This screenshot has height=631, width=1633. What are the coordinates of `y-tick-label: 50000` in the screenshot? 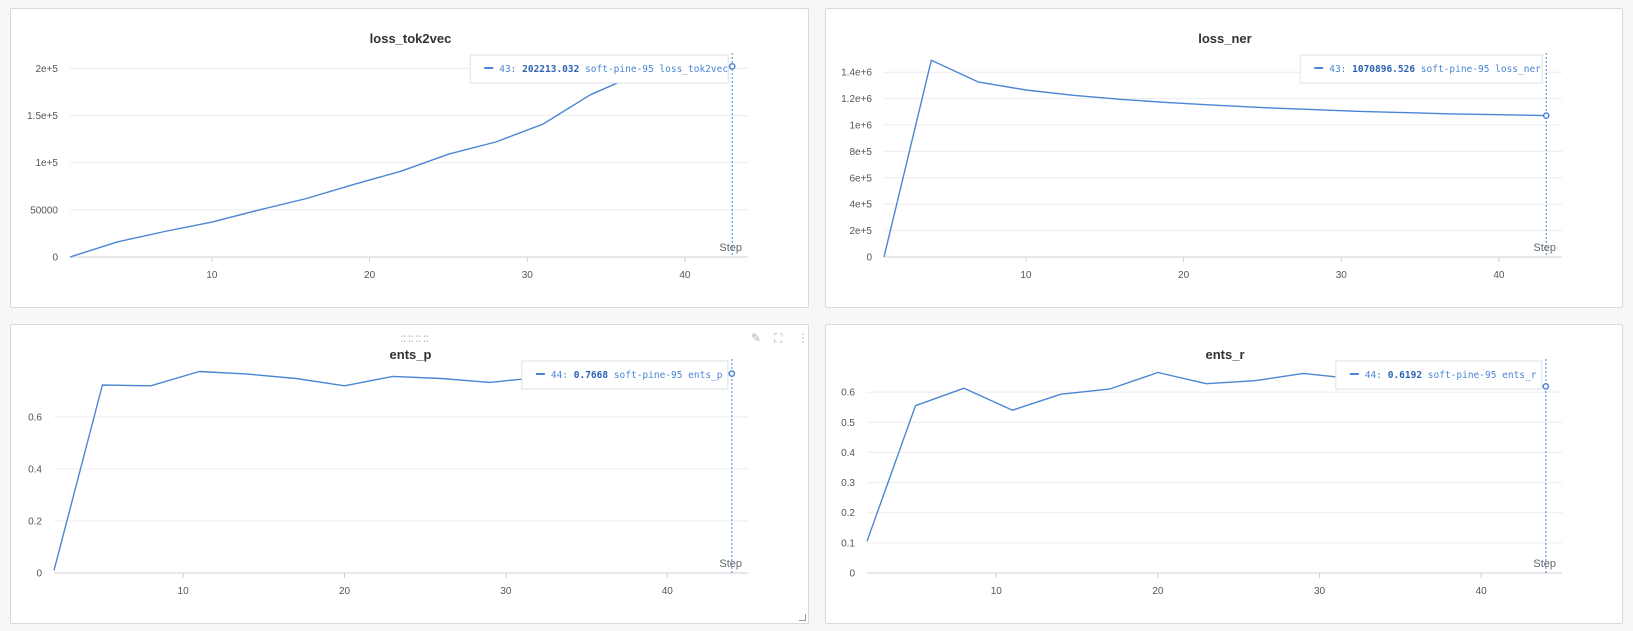 It's located at (44, 210).